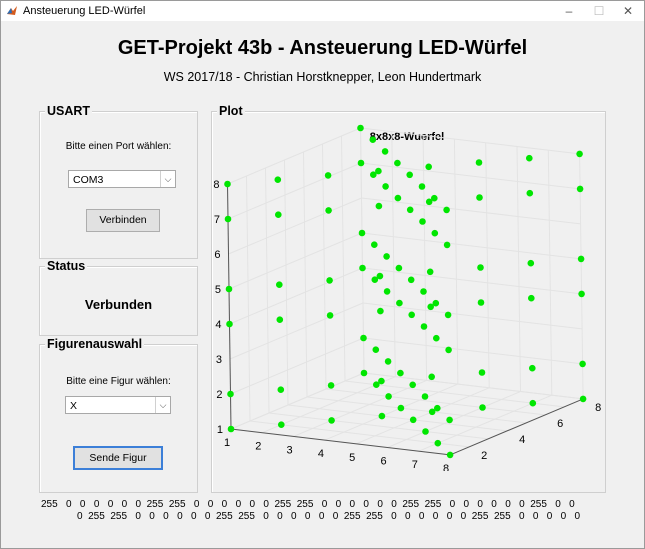  Describe the element at coordinates (569, 11) in the screenshot. I see `minimize-button: –` at that location.